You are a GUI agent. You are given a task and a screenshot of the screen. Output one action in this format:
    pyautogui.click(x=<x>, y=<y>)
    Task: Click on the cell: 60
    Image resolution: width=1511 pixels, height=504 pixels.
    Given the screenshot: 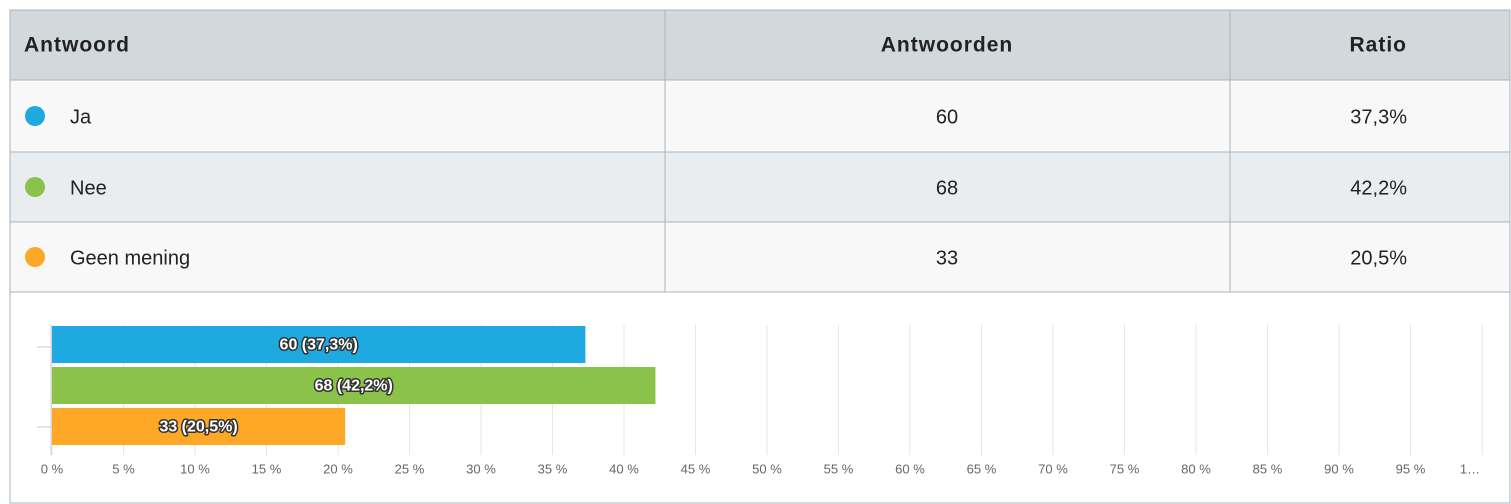 What is the action you would take?
    pyautogui.click(x=947, y=117)
    